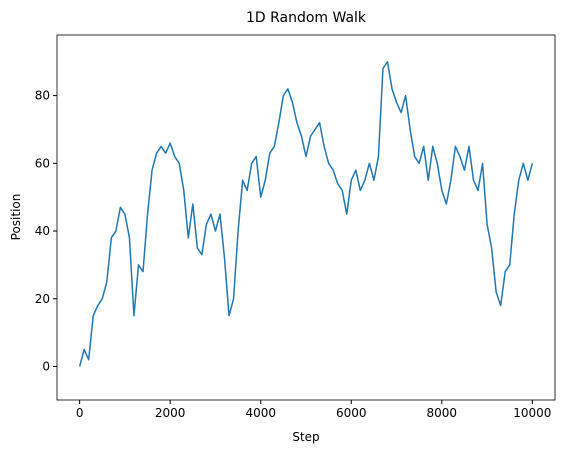 Image resolution: width=562 pixels, height=455 pixels. What do you see at coordinates (532, 413) in the screenshot?
I see `x-tick-label: 10000` at bounding box center [532, 413].